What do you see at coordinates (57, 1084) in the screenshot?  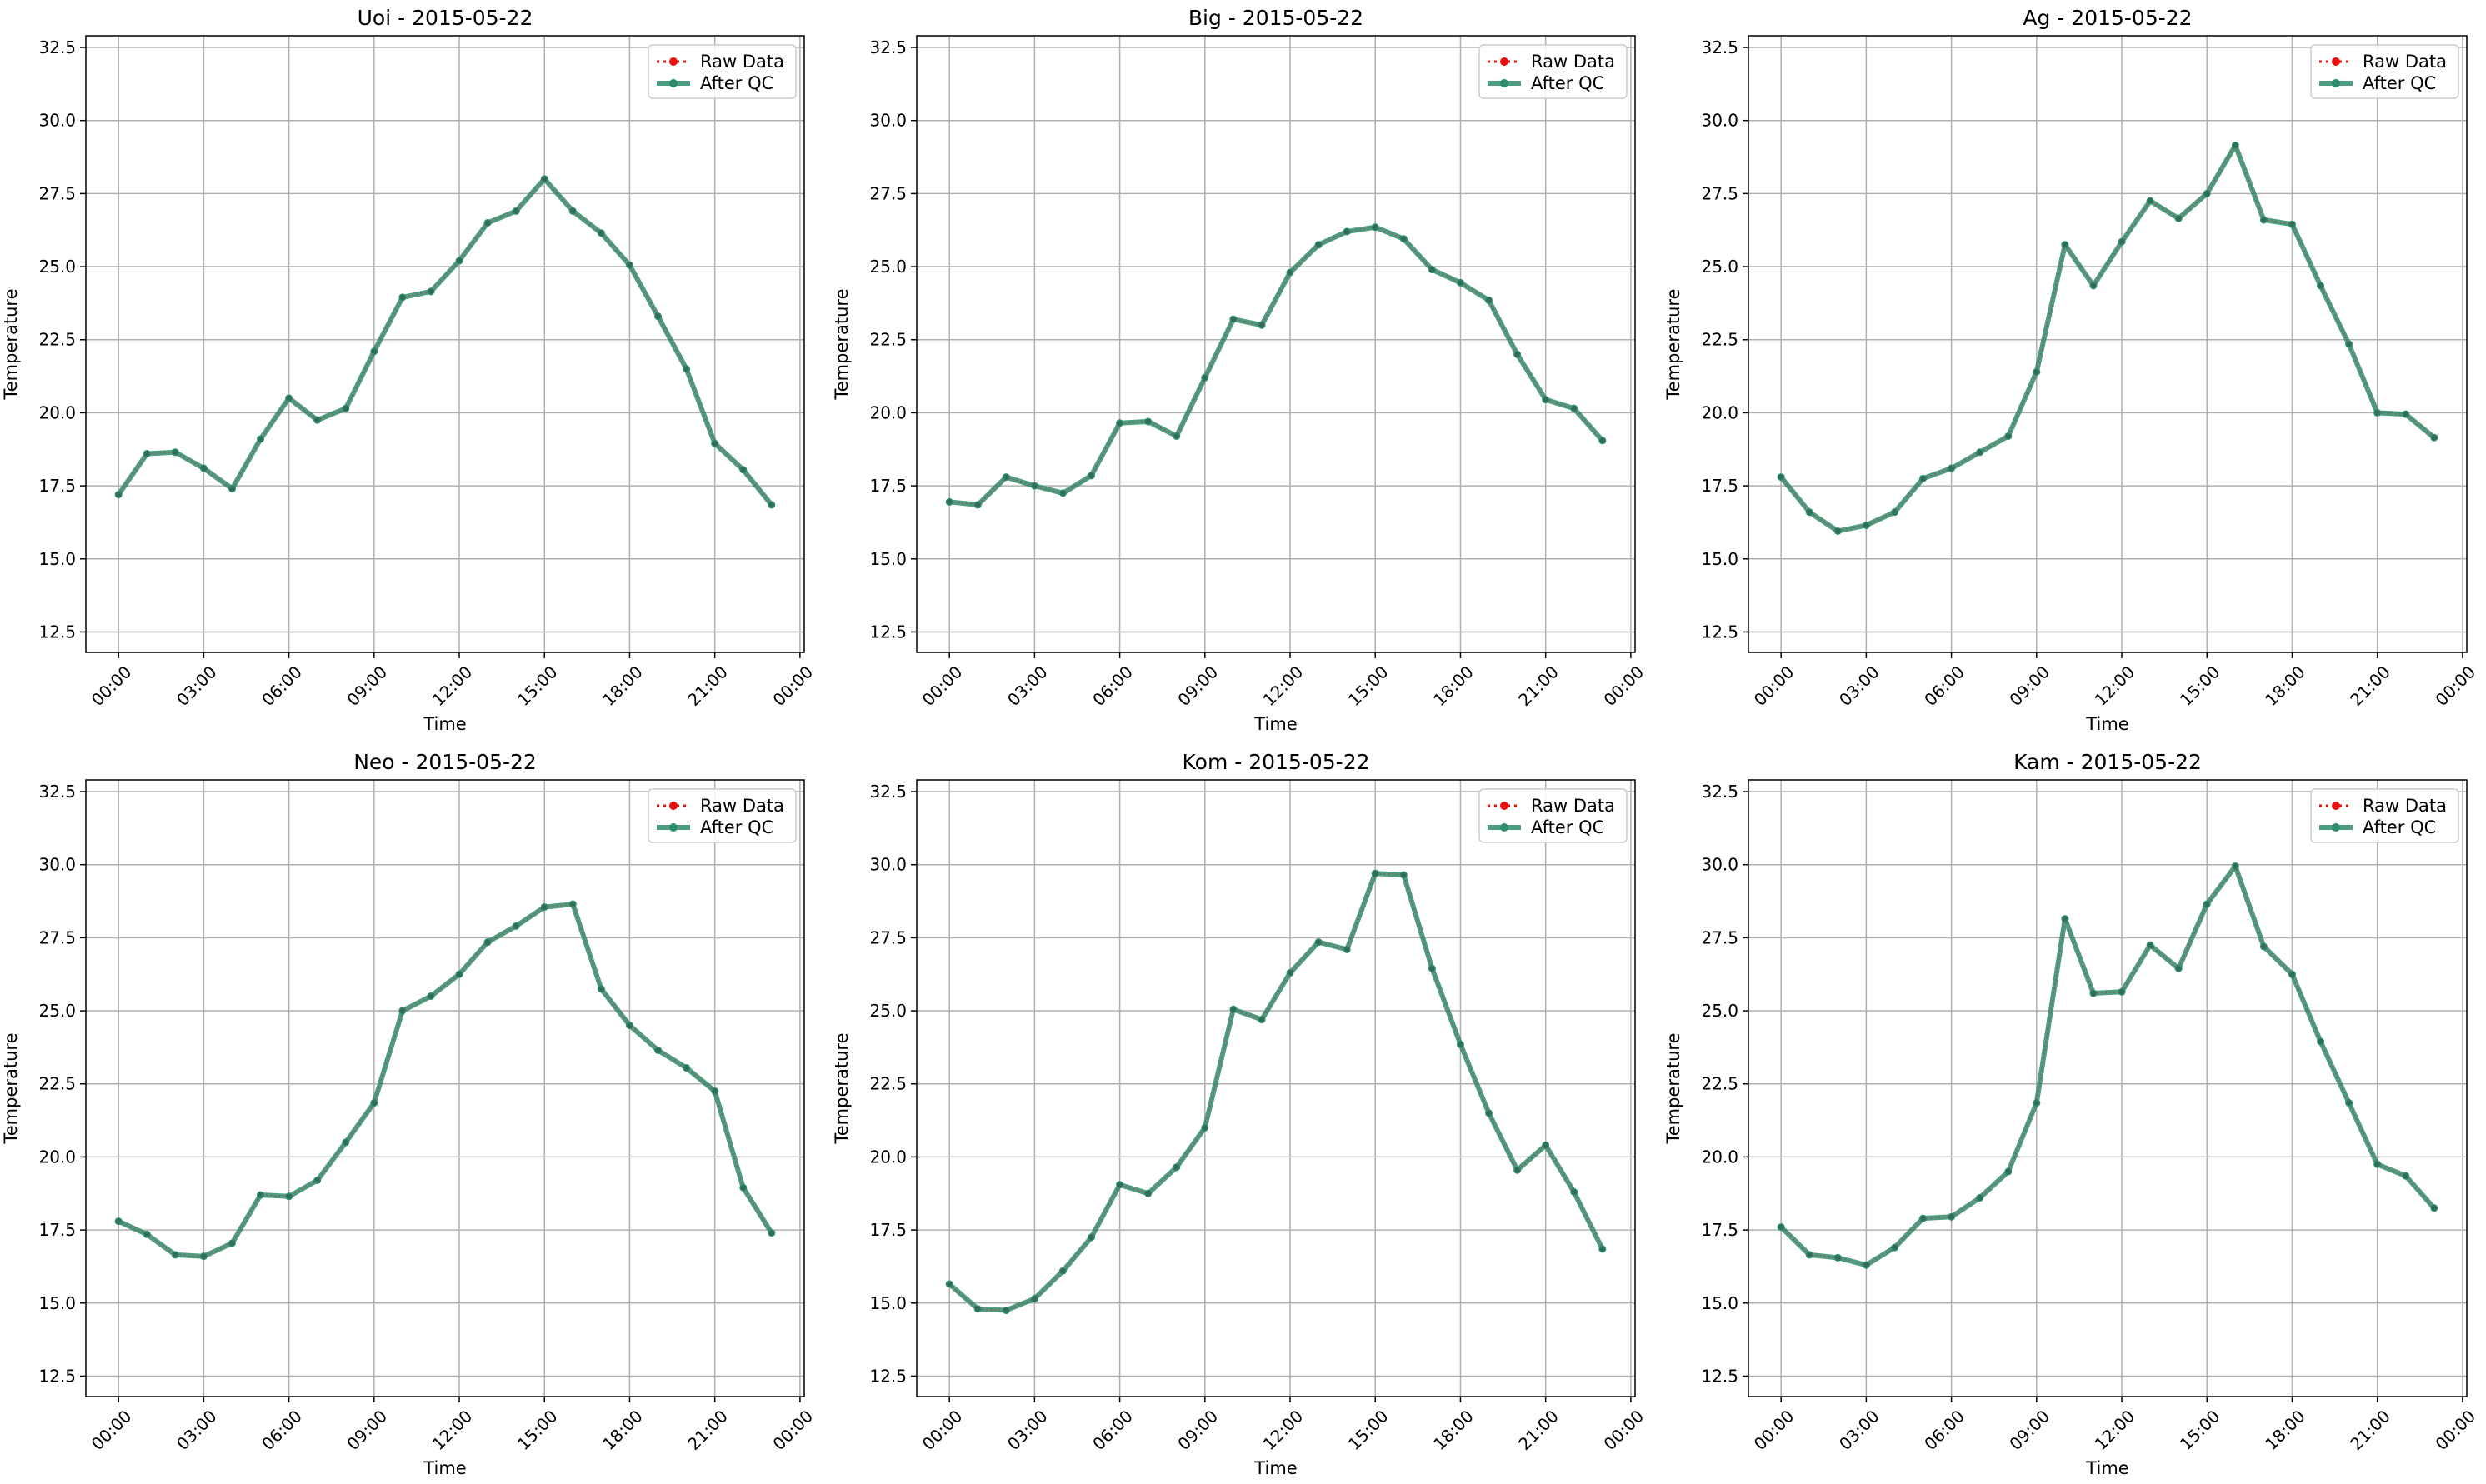 I see `y-tick-label: 22.5` at bounding box center [57, 1084].